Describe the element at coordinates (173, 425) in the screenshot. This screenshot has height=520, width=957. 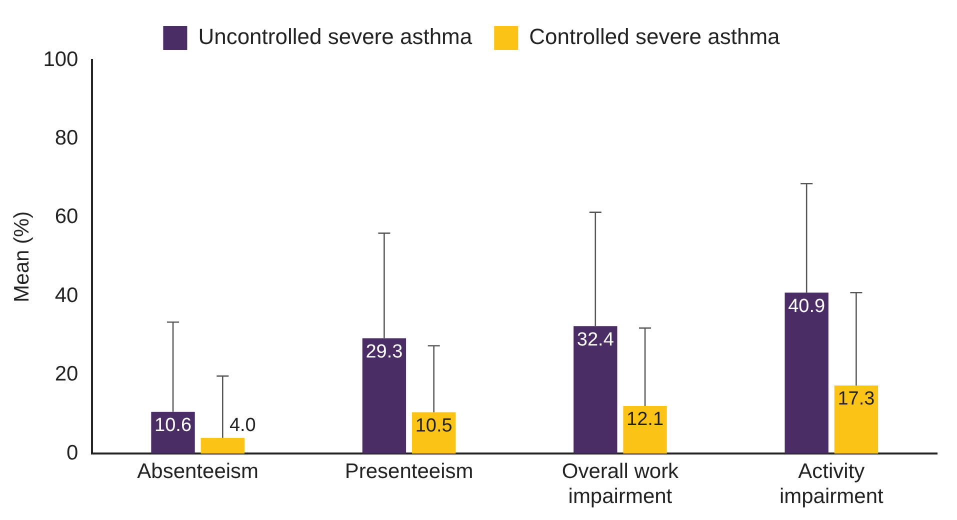
I see `data-label: 10.6` at that location.